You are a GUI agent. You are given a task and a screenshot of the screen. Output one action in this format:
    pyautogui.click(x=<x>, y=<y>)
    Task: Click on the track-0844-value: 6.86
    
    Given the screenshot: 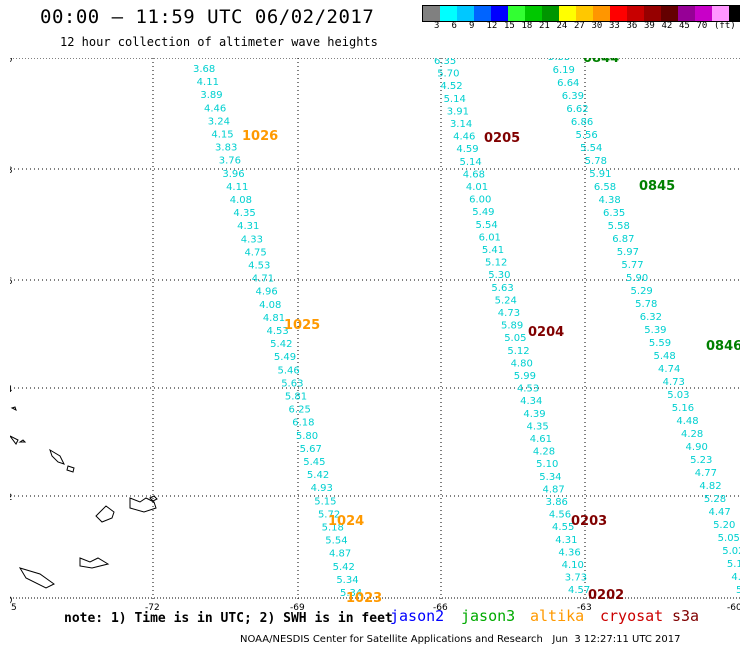 What is the action you would take?
    pyautogui.click(x=582, y=122)
    